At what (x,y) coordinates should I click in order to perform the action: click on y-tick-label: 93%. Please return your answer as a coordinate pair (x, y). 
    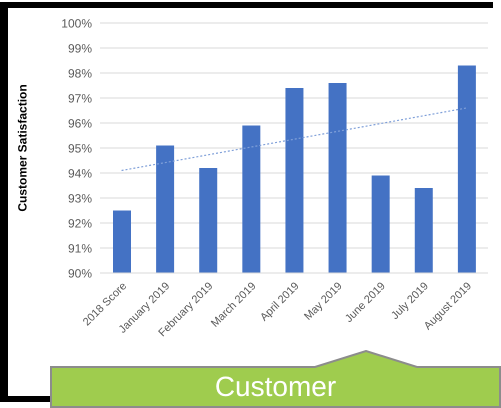
    Looking at the image, I should click on (80, 198).